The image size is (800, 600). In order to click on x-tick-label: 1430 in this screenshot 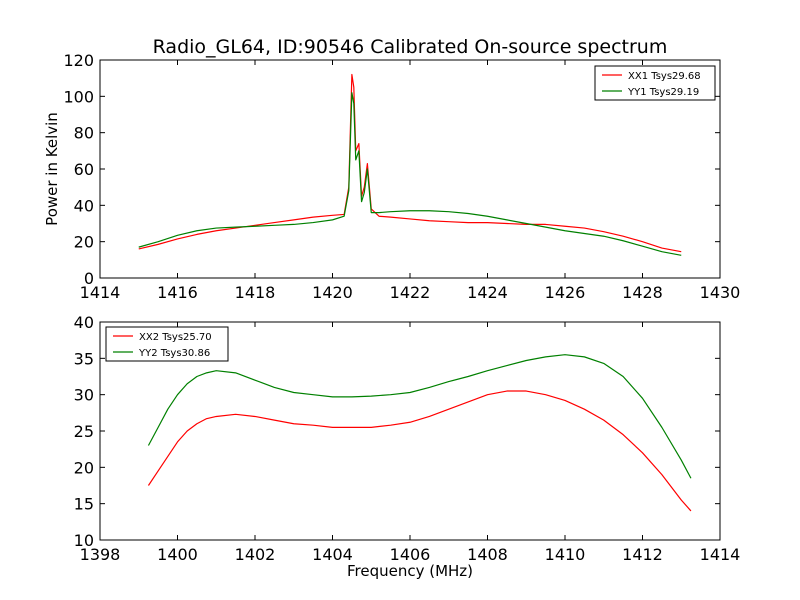, I will do `click(720, 292)`.